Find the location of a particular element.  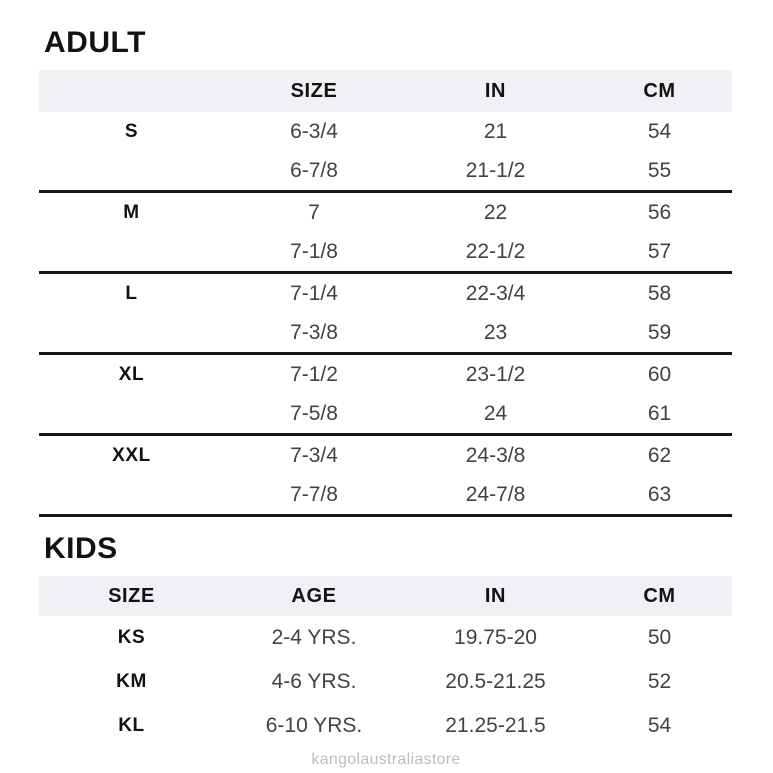

table-row: KL 6-10 YRS. 21.25-21.5 54 is located at coordinates (385, 726).